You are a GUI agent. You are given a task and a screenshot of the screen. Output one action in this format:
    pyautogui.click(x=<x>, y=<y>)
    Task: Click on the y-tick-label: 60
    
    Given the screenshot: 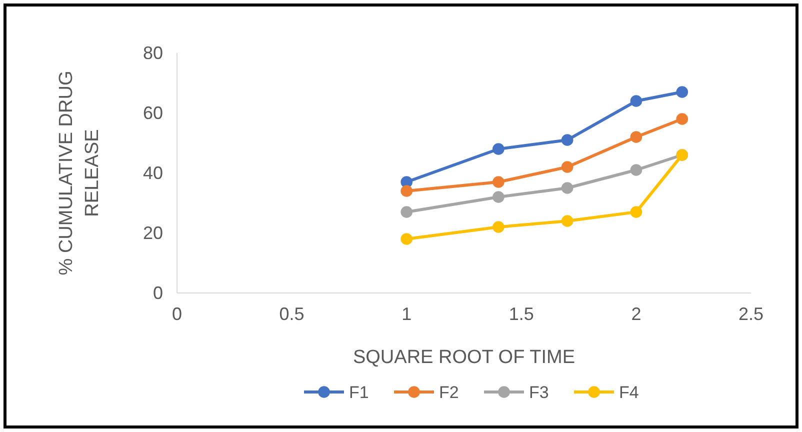 What is the action you would take?
    pyautogui.click(x=152, y=112)
    